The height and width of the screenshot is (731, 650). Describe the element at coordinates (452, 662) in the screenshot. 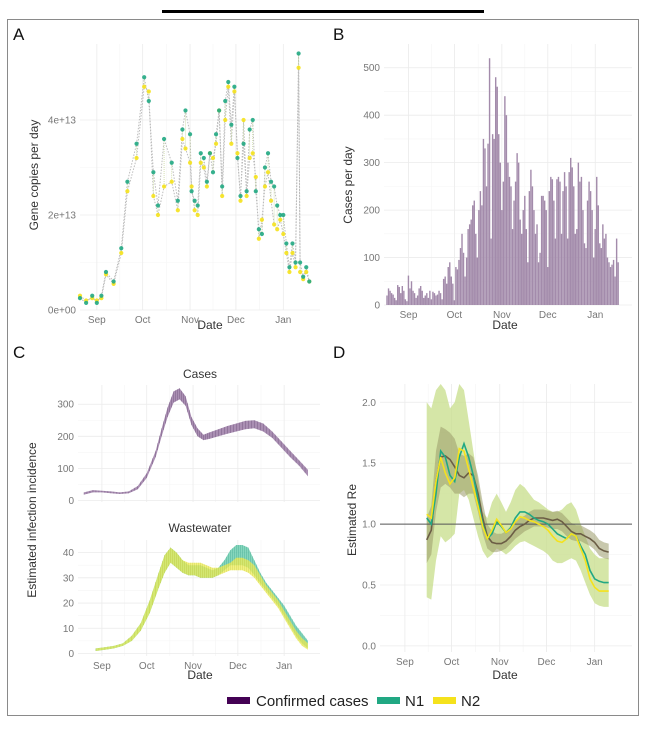

I see `panel-d-xtick-oct: Oct` at that location.